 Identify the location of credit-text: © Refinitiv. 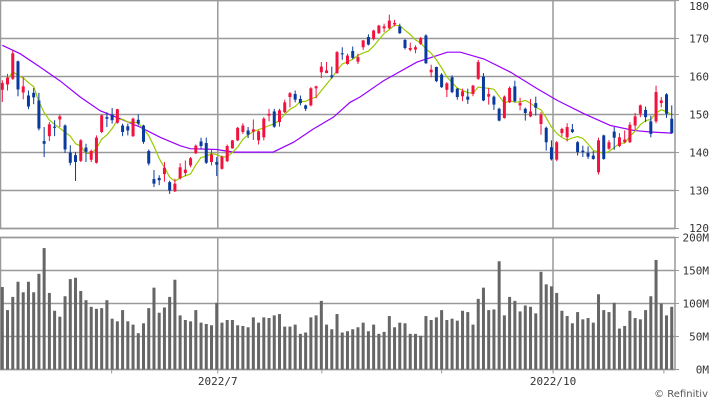
(681, 394).